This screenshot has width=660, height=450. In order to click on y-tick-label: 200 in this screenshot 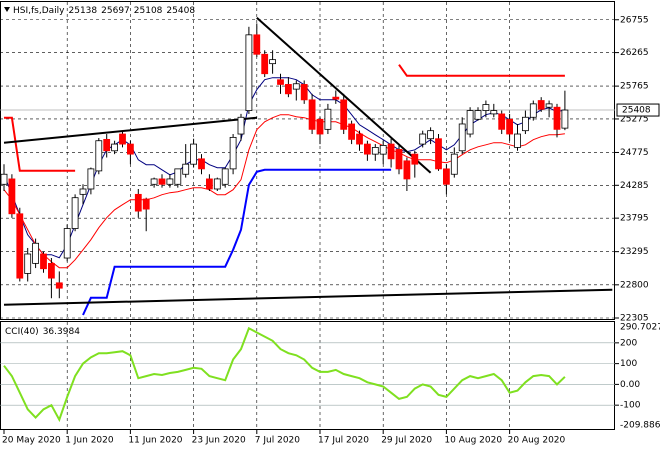, I will do `click(628, 343)`.